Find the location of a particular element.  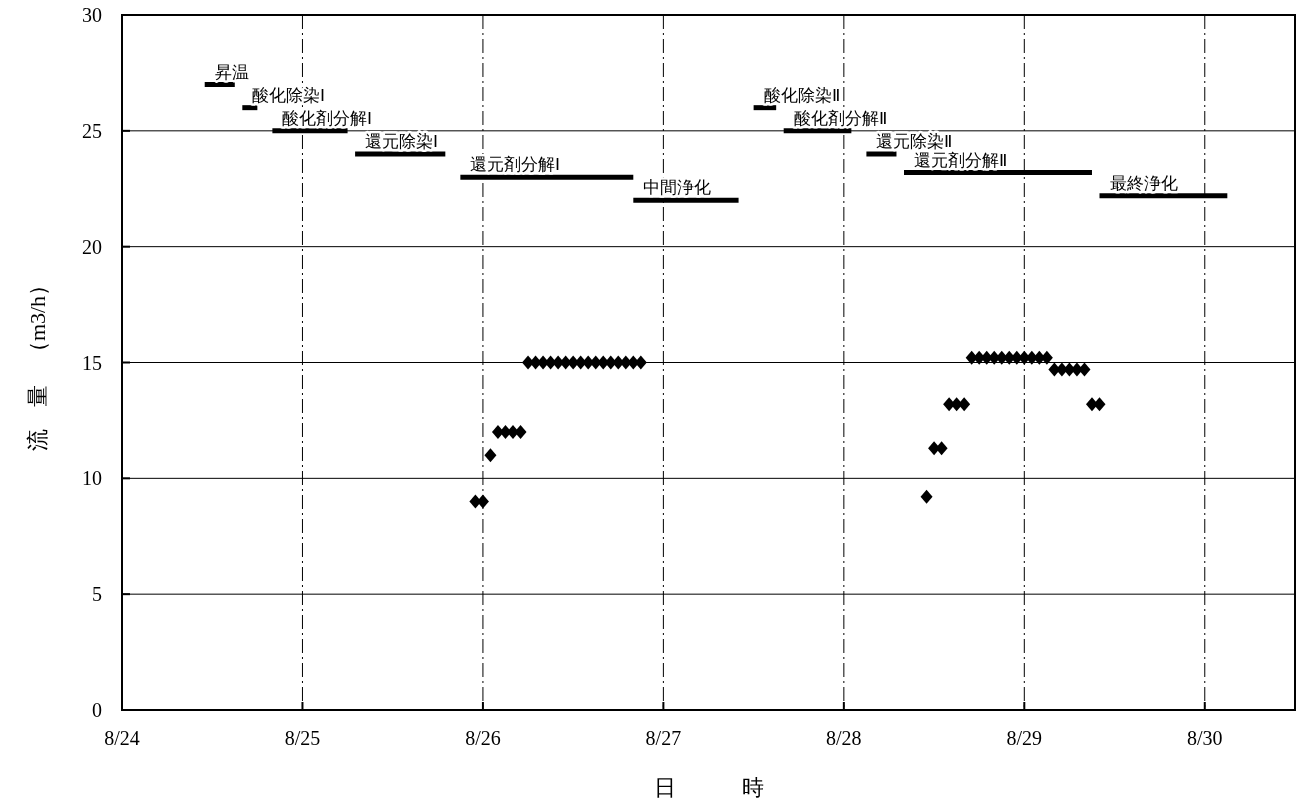

series-label: 還元除染Ⅰ is located at coordinates (402, 141).